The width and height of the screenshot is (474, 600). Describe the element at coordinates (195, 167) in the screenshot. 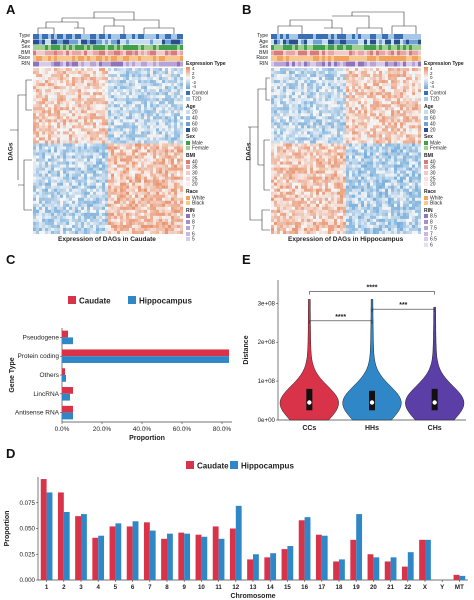

I see `legend-label: 35` at that location.